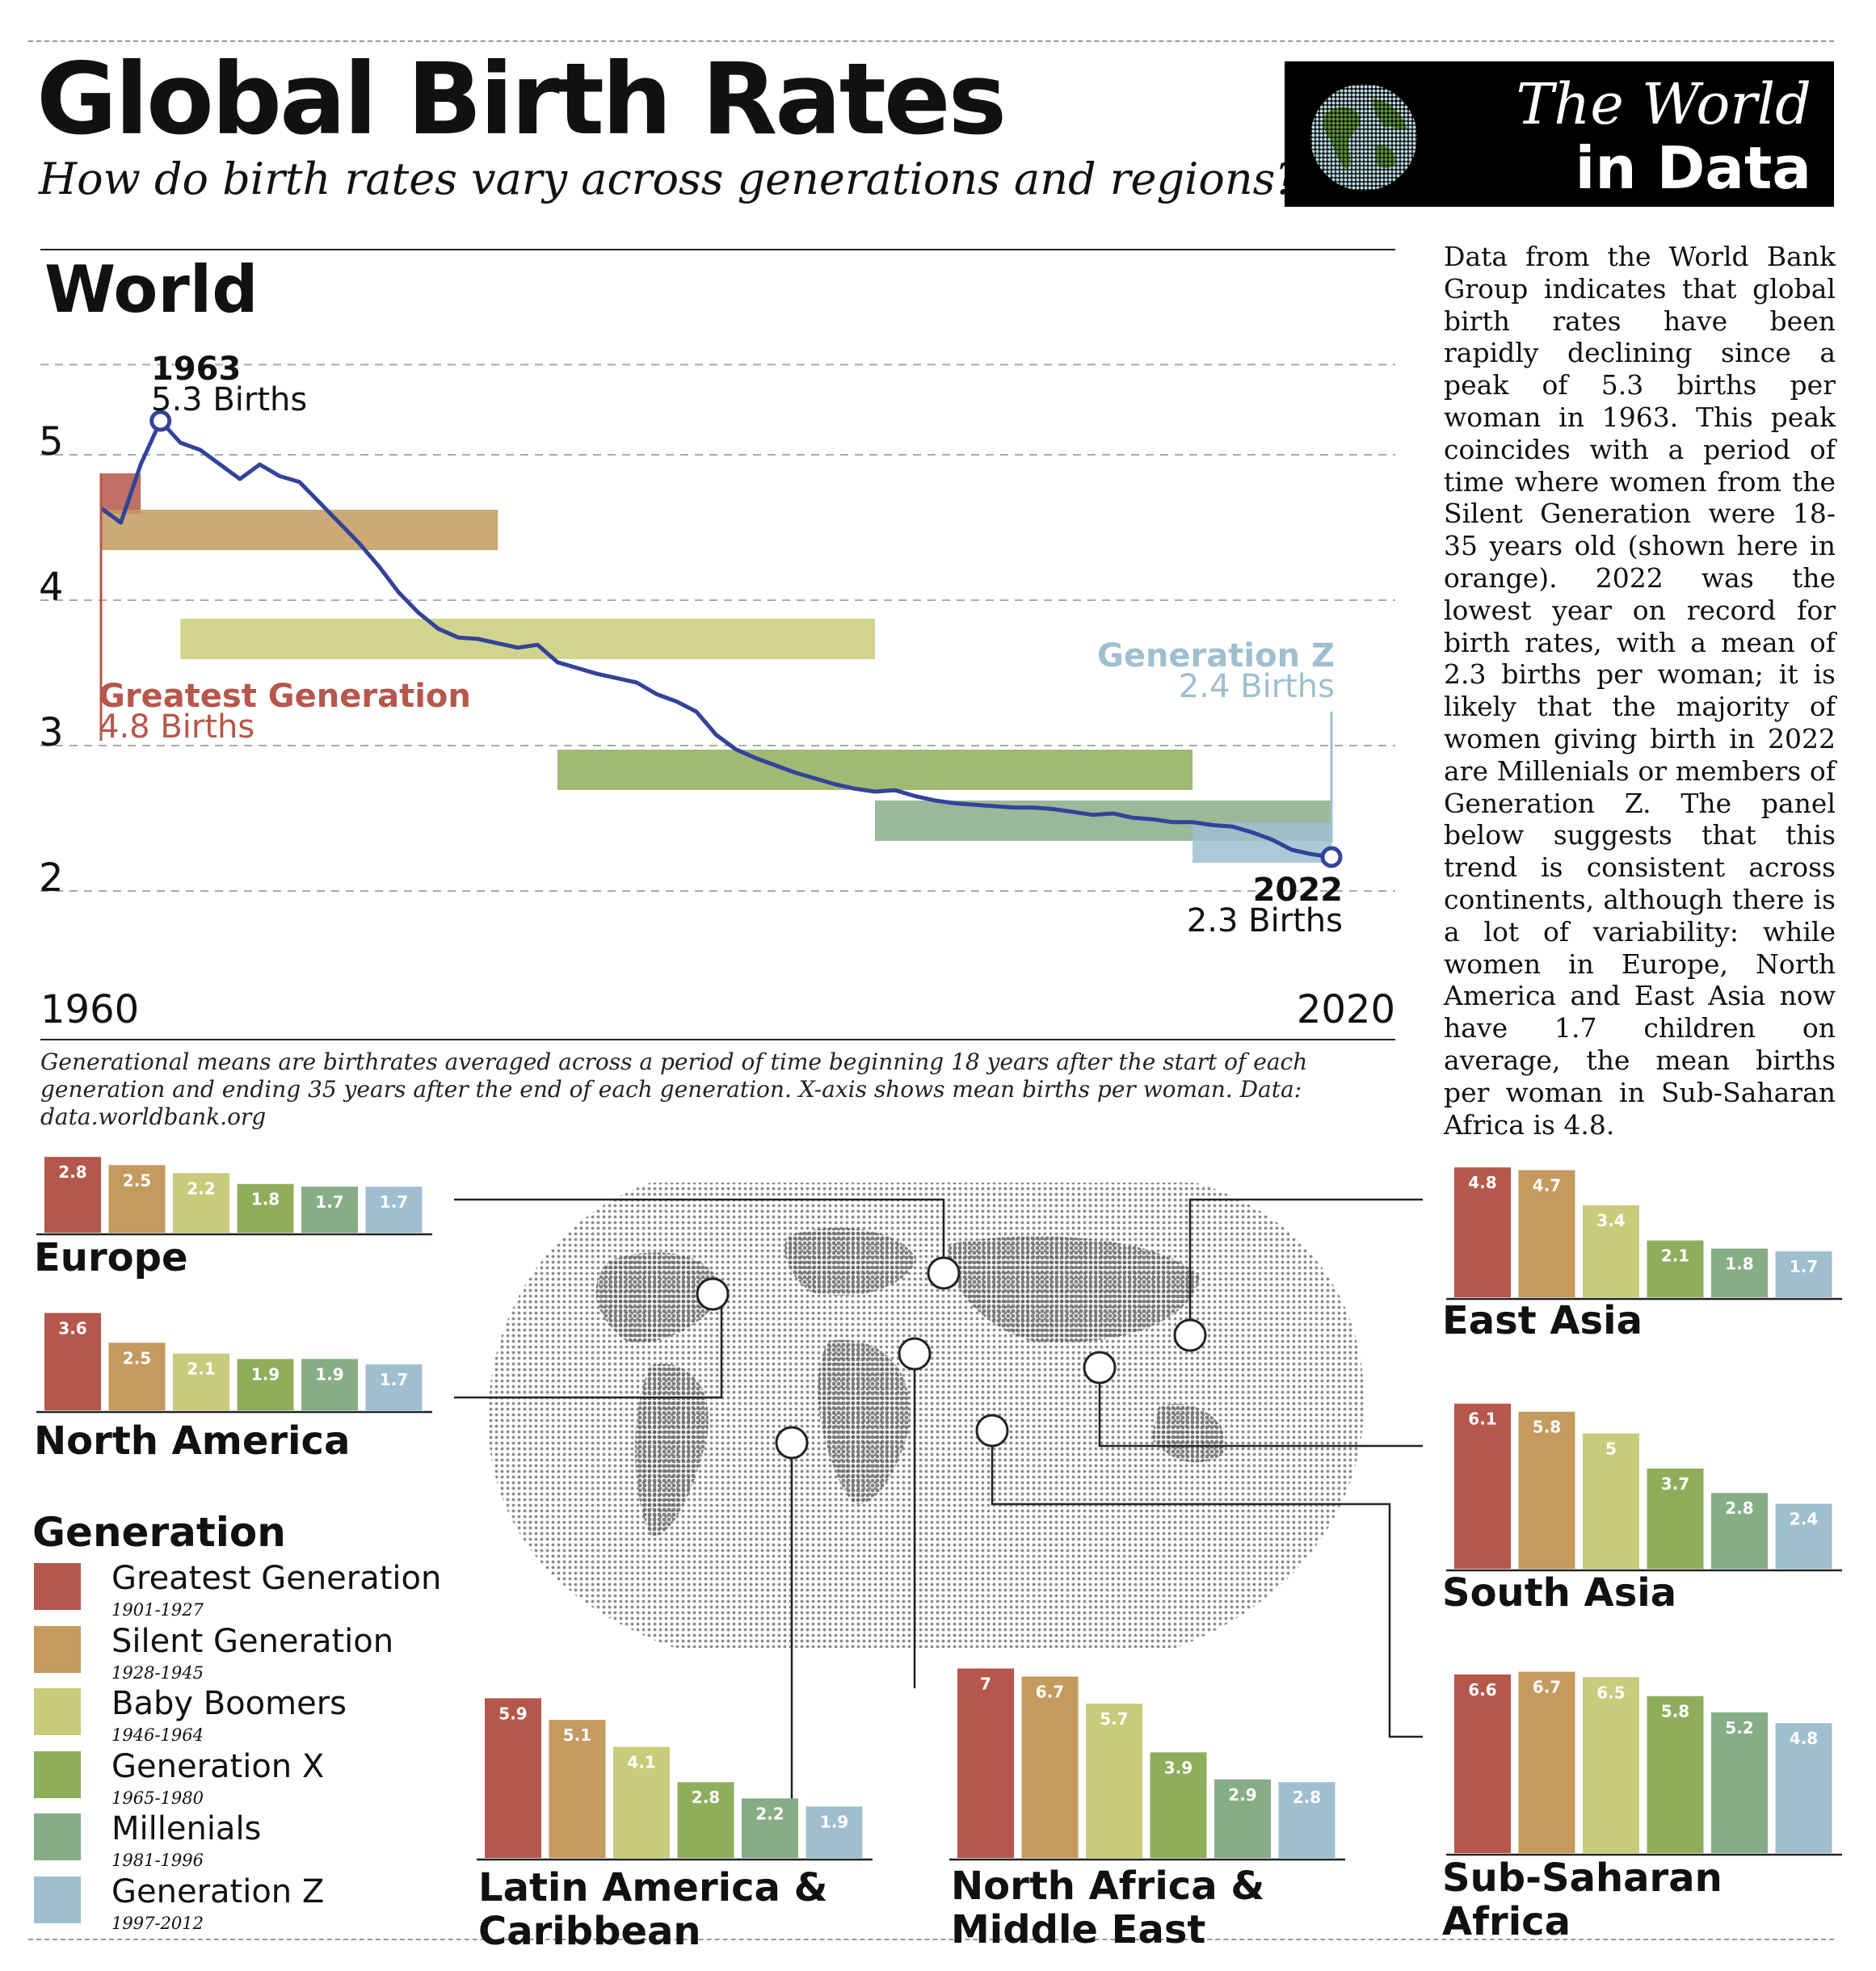 The image size is (1876, 1971). Describe the element at coordinates (1114, 1719) in the screenshot. I see `bar-value-label: 5.7` at that location.